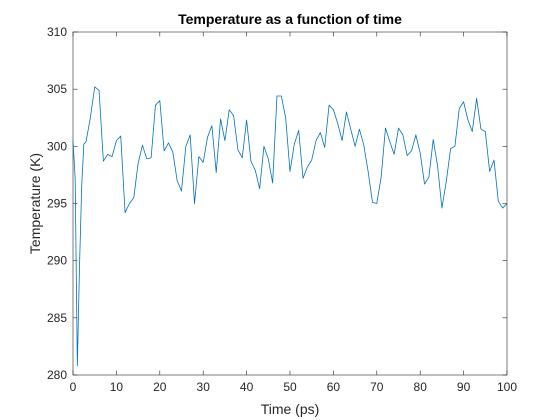 Image resolution: width=560 pixels, height=420 pixels. What do you see at coordinates (290, 387) in the screenshot?
I see `x-tick-label: 50` at bounding box center [290, 387].